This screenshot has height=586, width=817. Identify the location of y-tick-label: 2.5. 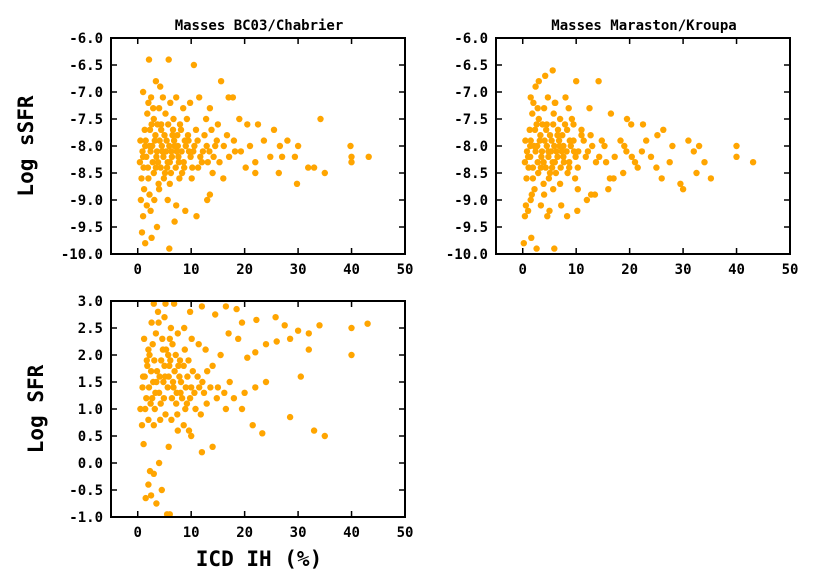
(90, 329).